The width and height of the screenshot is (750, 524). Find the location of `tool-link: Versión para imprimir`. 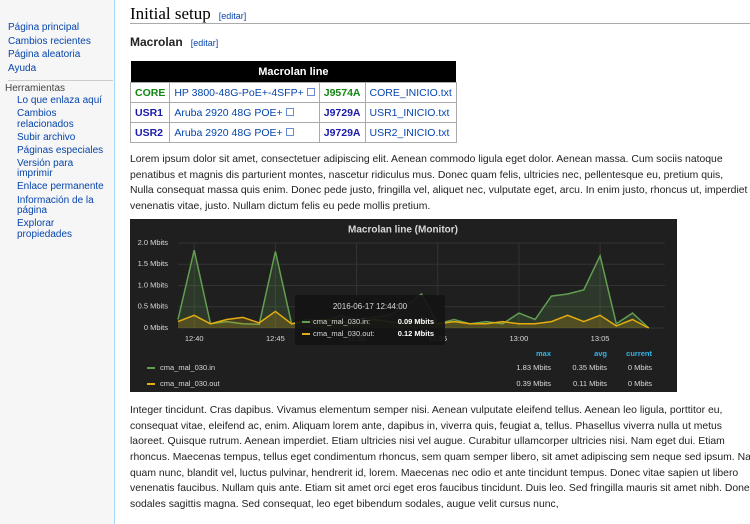

tool-link: Versión para imprimir is located at coordinates (45, 168).